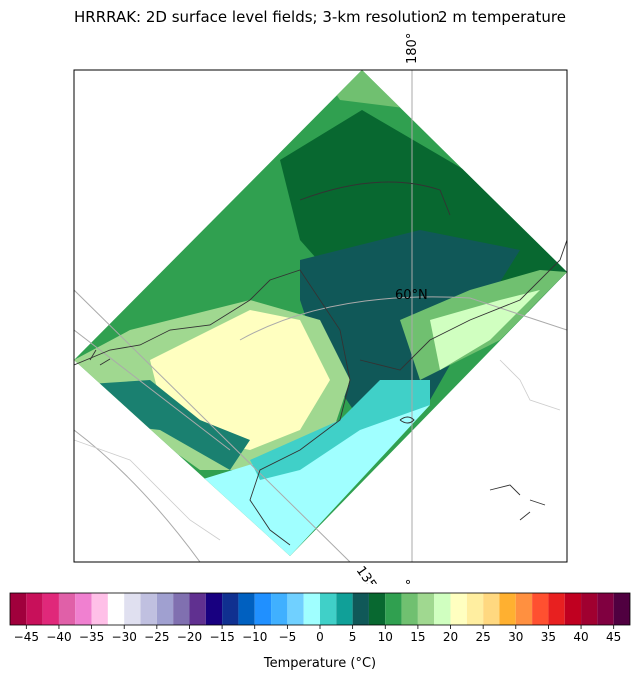 Image resolution: width=640 pixels, height=682 pixels. Describe the element at coordinates (91, 637) in the screenshot. I see `colorbar-tick-label: −35` at that location.